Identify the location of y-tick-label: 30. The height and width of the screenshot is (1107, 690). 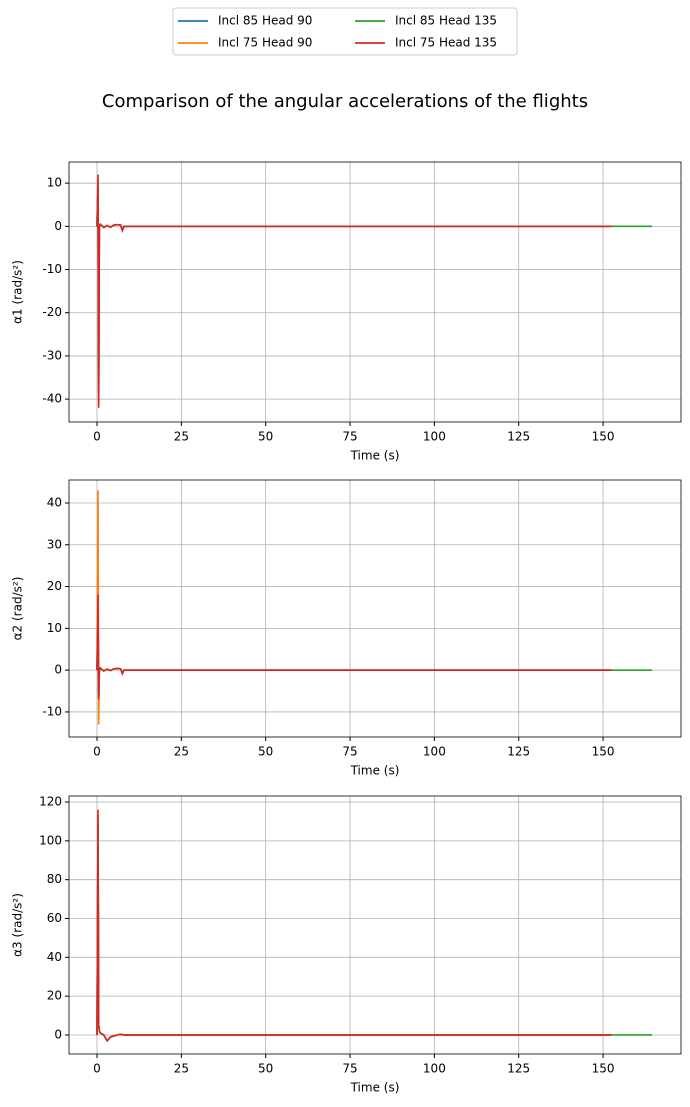
(54, 544).